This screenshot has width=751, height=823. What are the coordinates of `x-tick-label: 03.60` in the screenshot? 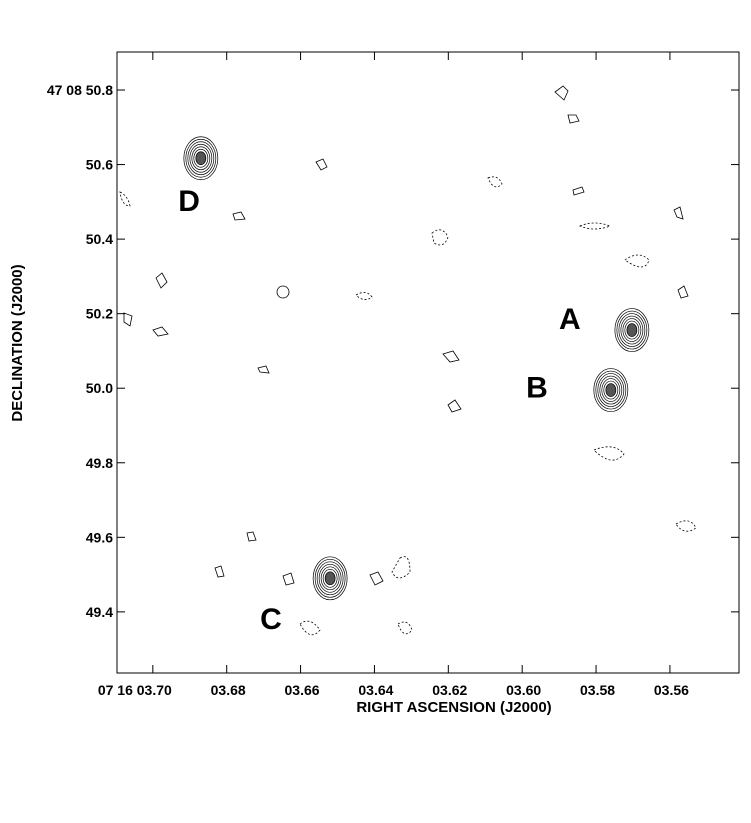 It's located at (523, 690).